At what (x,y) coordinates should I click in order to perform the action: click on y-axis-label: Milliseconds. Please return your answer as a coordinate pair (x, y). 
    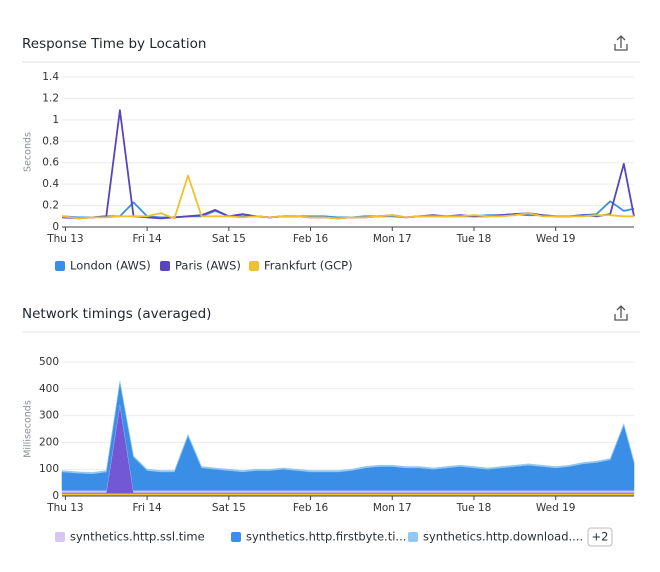
    Looking at the image, I should click on (28, 429).